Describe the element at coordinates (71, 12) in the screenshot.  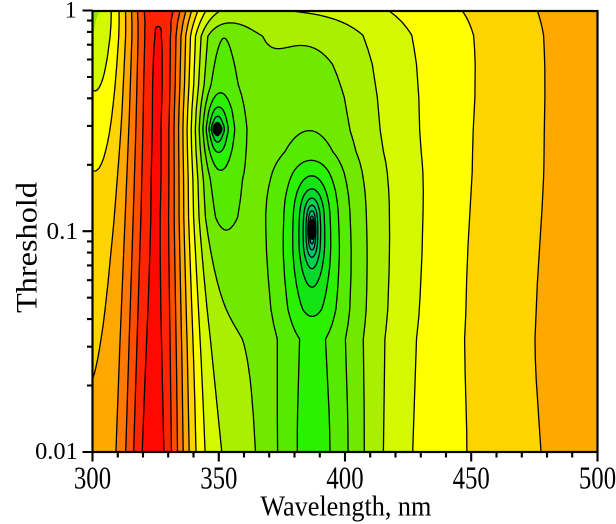
I see `svg-text: 1` at that location.